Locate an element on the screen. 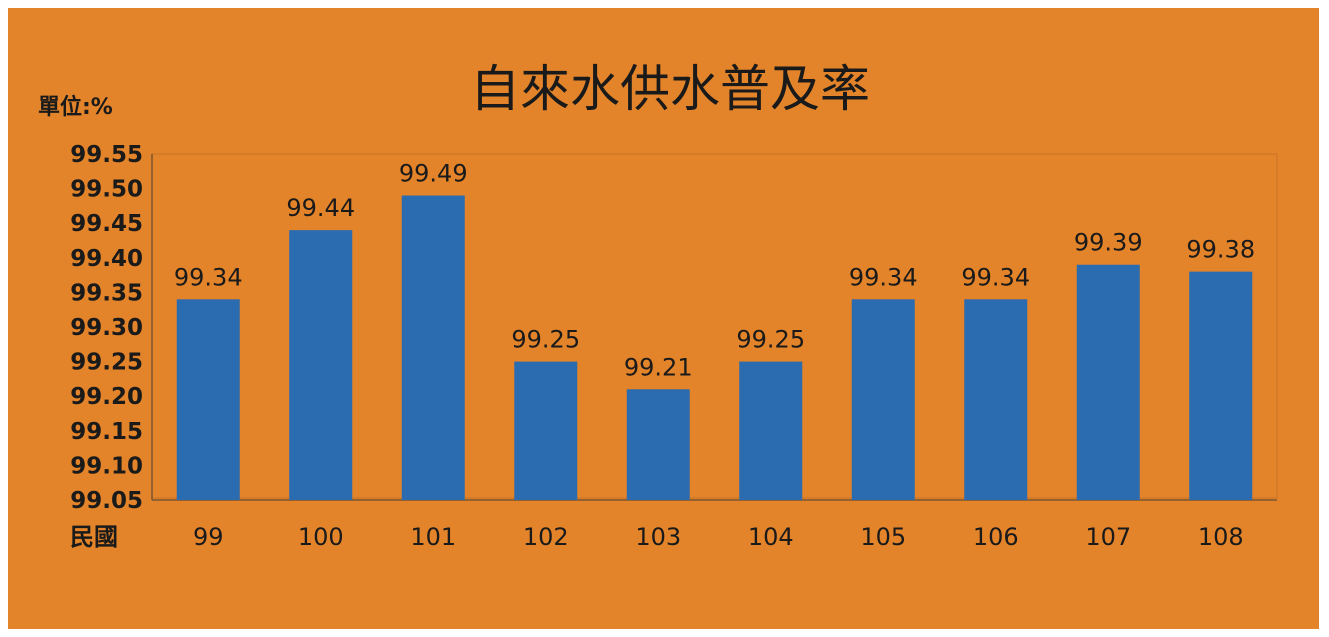 This screenshot has height=637, width=1329. data-label-101: 99.49 is located at coordinates (433, 174).